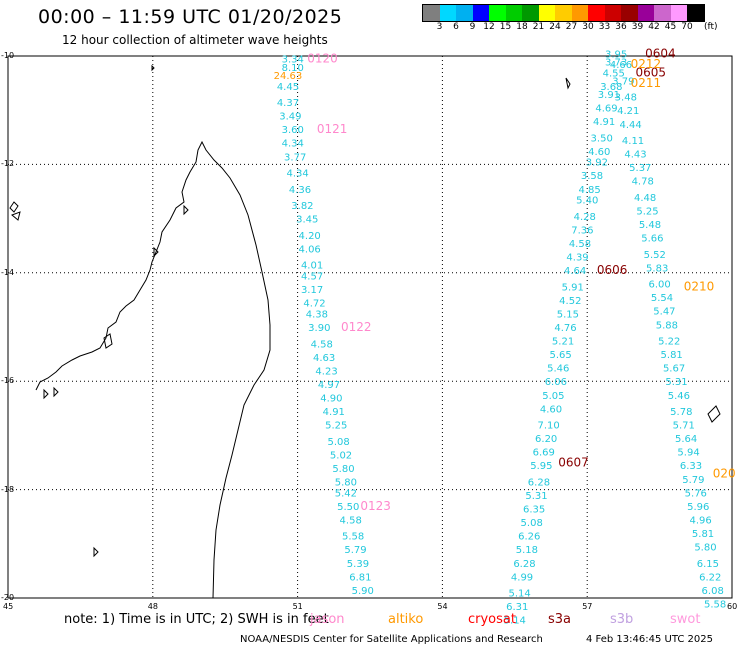  Describe the element at coordinates (633, 141) in the screenshot. I see `wave-height-value: 4.11` at that location.